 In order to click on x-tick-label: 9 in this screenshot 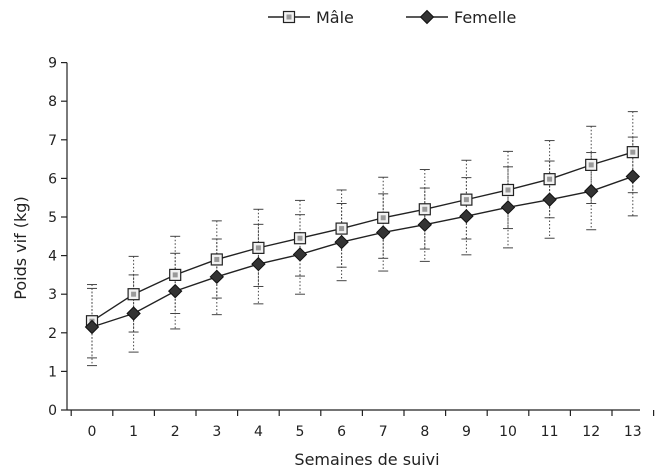, I will do `click(466, 432)`.